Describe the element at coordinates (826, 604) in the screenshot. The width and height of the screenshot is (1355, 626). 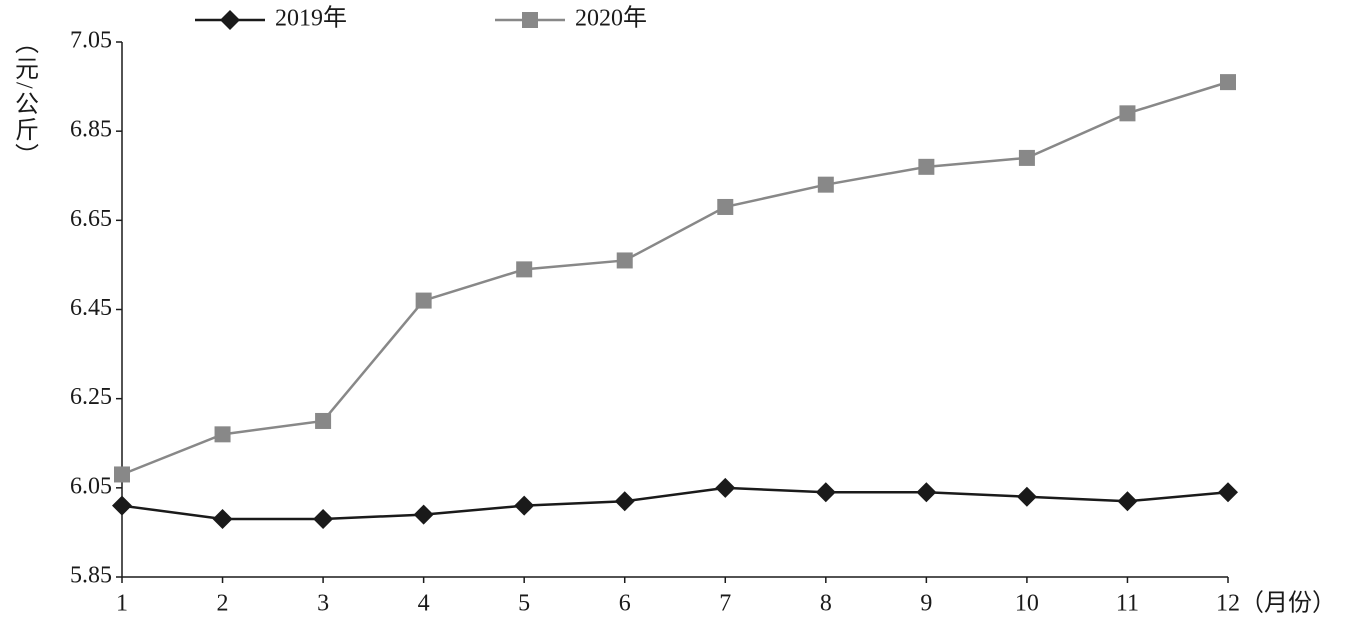
I see `x-tick-label: 8` at that location.